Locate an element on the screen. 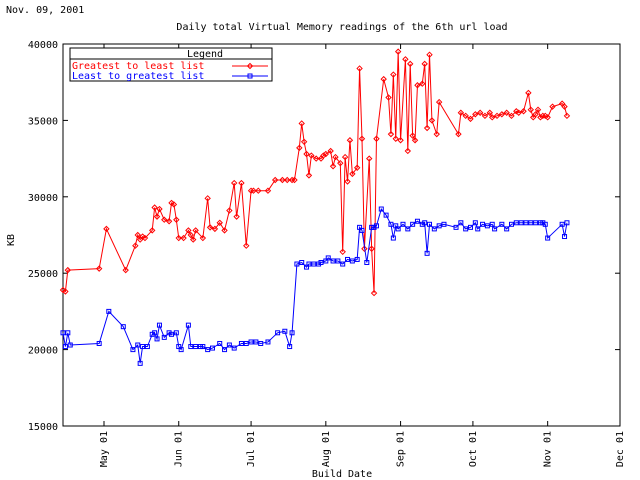 The height and width of the screenshot is (480, 640). x-tick-label: Aug 01 is located at coordinates (326, 449).